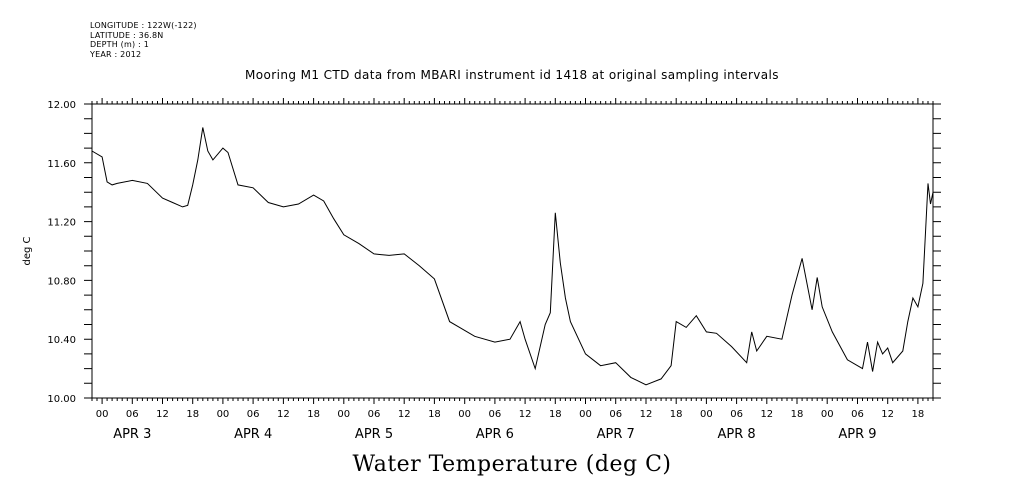 This screenshot has height=504, width=1009. Describe the element at coordinates (61, 399) in the screenshot. I see `y-tick-label: 10.00` at that location.